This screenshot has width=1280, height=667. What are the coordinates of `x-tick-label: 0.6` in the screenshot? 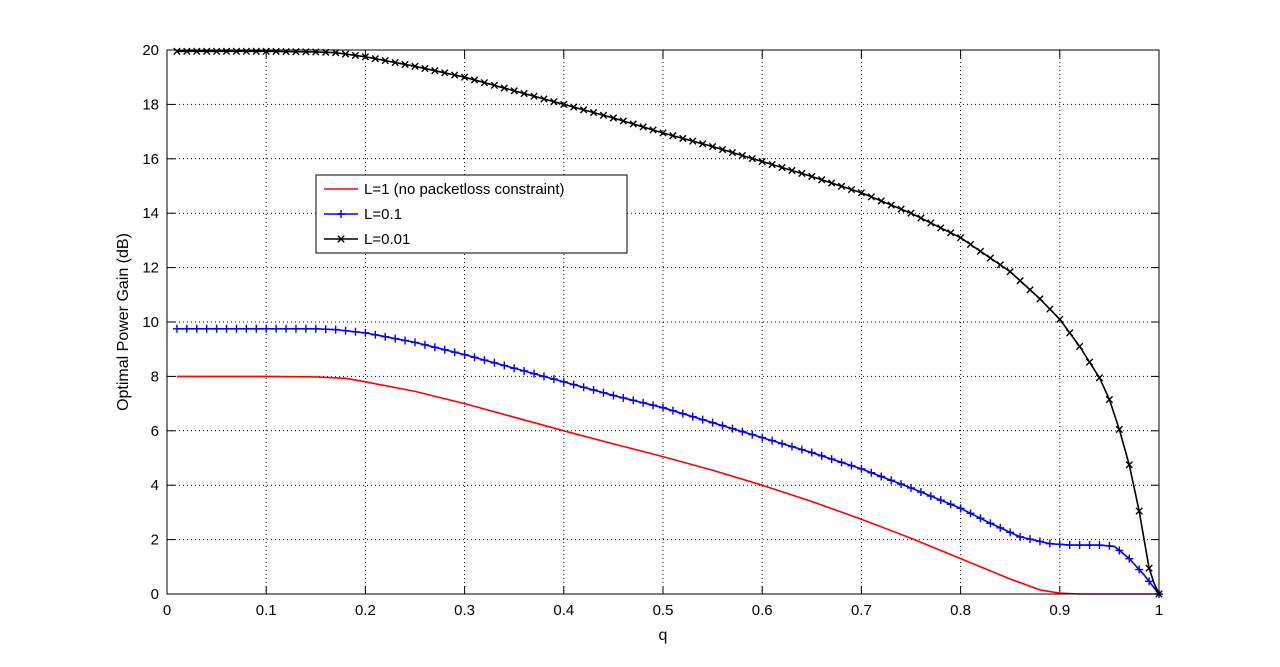 It's located at (762, 610).